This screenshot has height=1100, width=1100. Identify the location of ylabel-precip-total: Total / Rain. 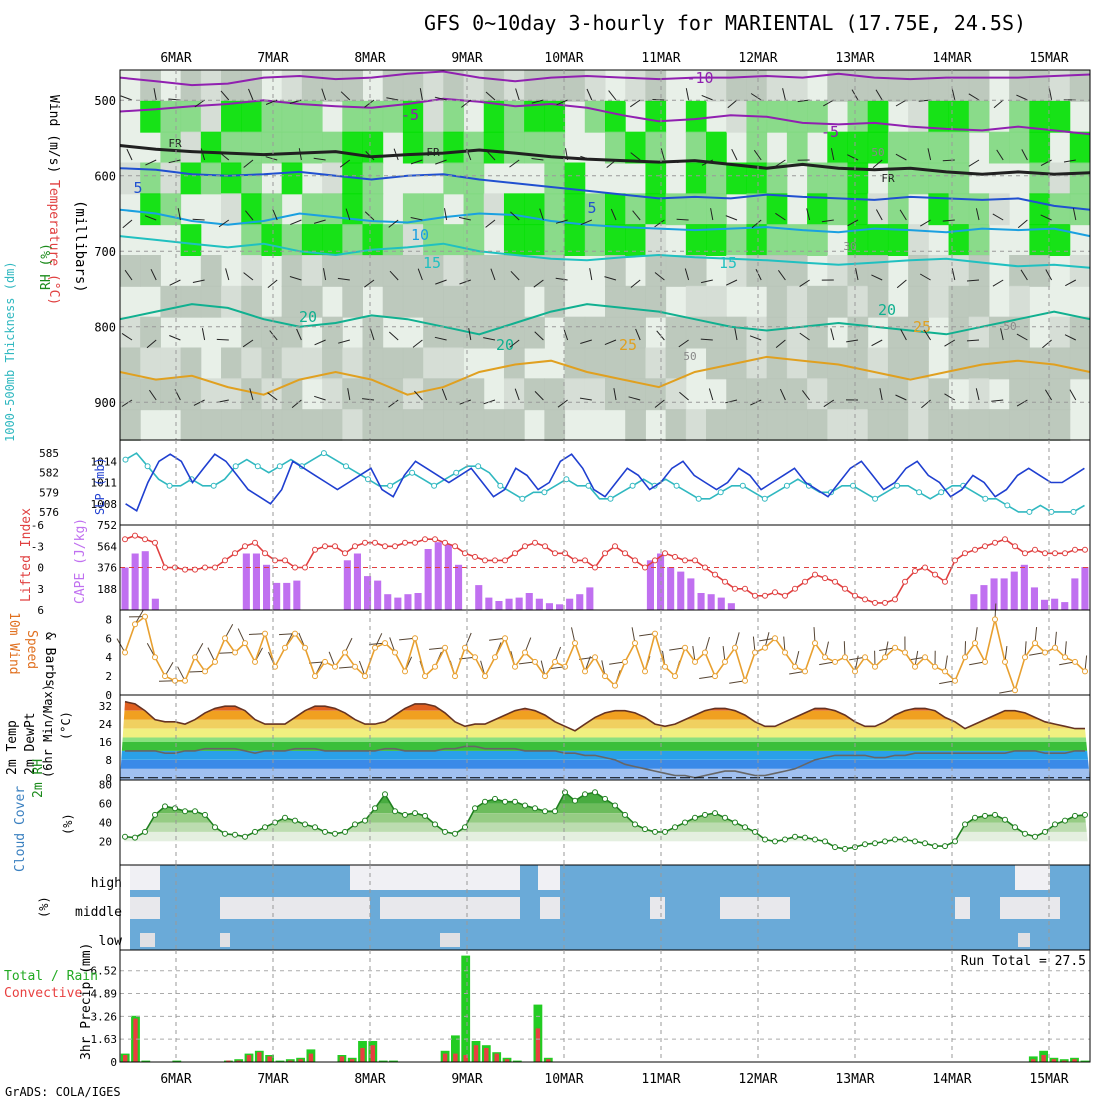
(51, 976).